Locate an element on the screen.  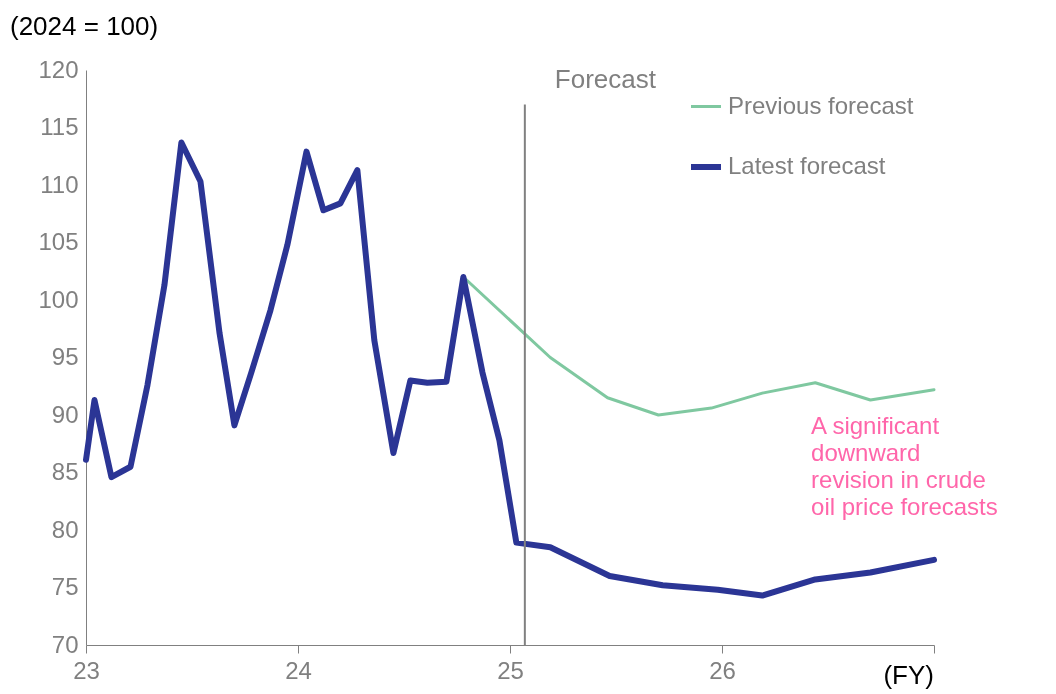
legend-label: Latest forecast is located at coordinates (807, 165).